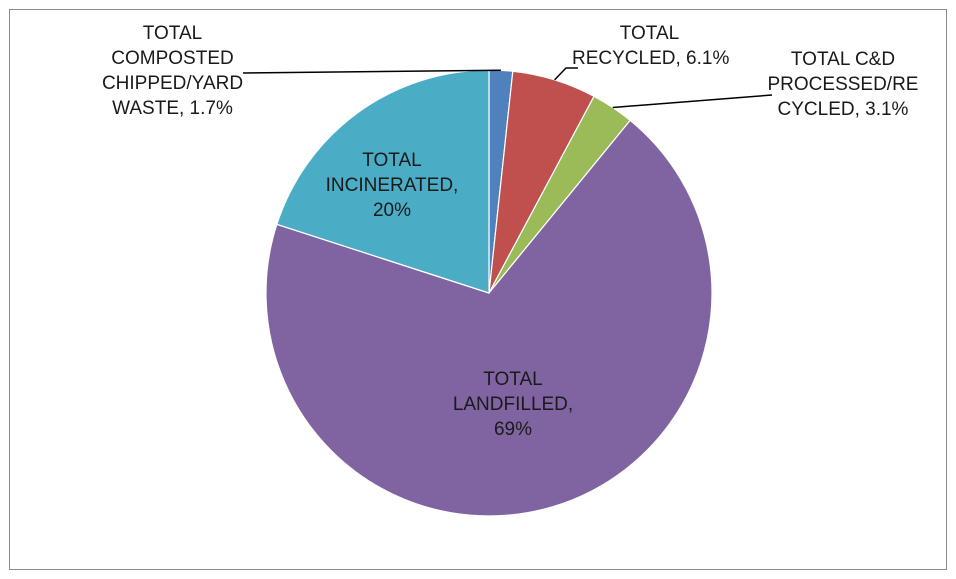  What do you see at coordinates (172, 71) in the screenshot?
I see `label-composted: TOTAL COMPOSTED CHIPPED/YARD WASTE, 1.7%` at bounding box center [172, 71].